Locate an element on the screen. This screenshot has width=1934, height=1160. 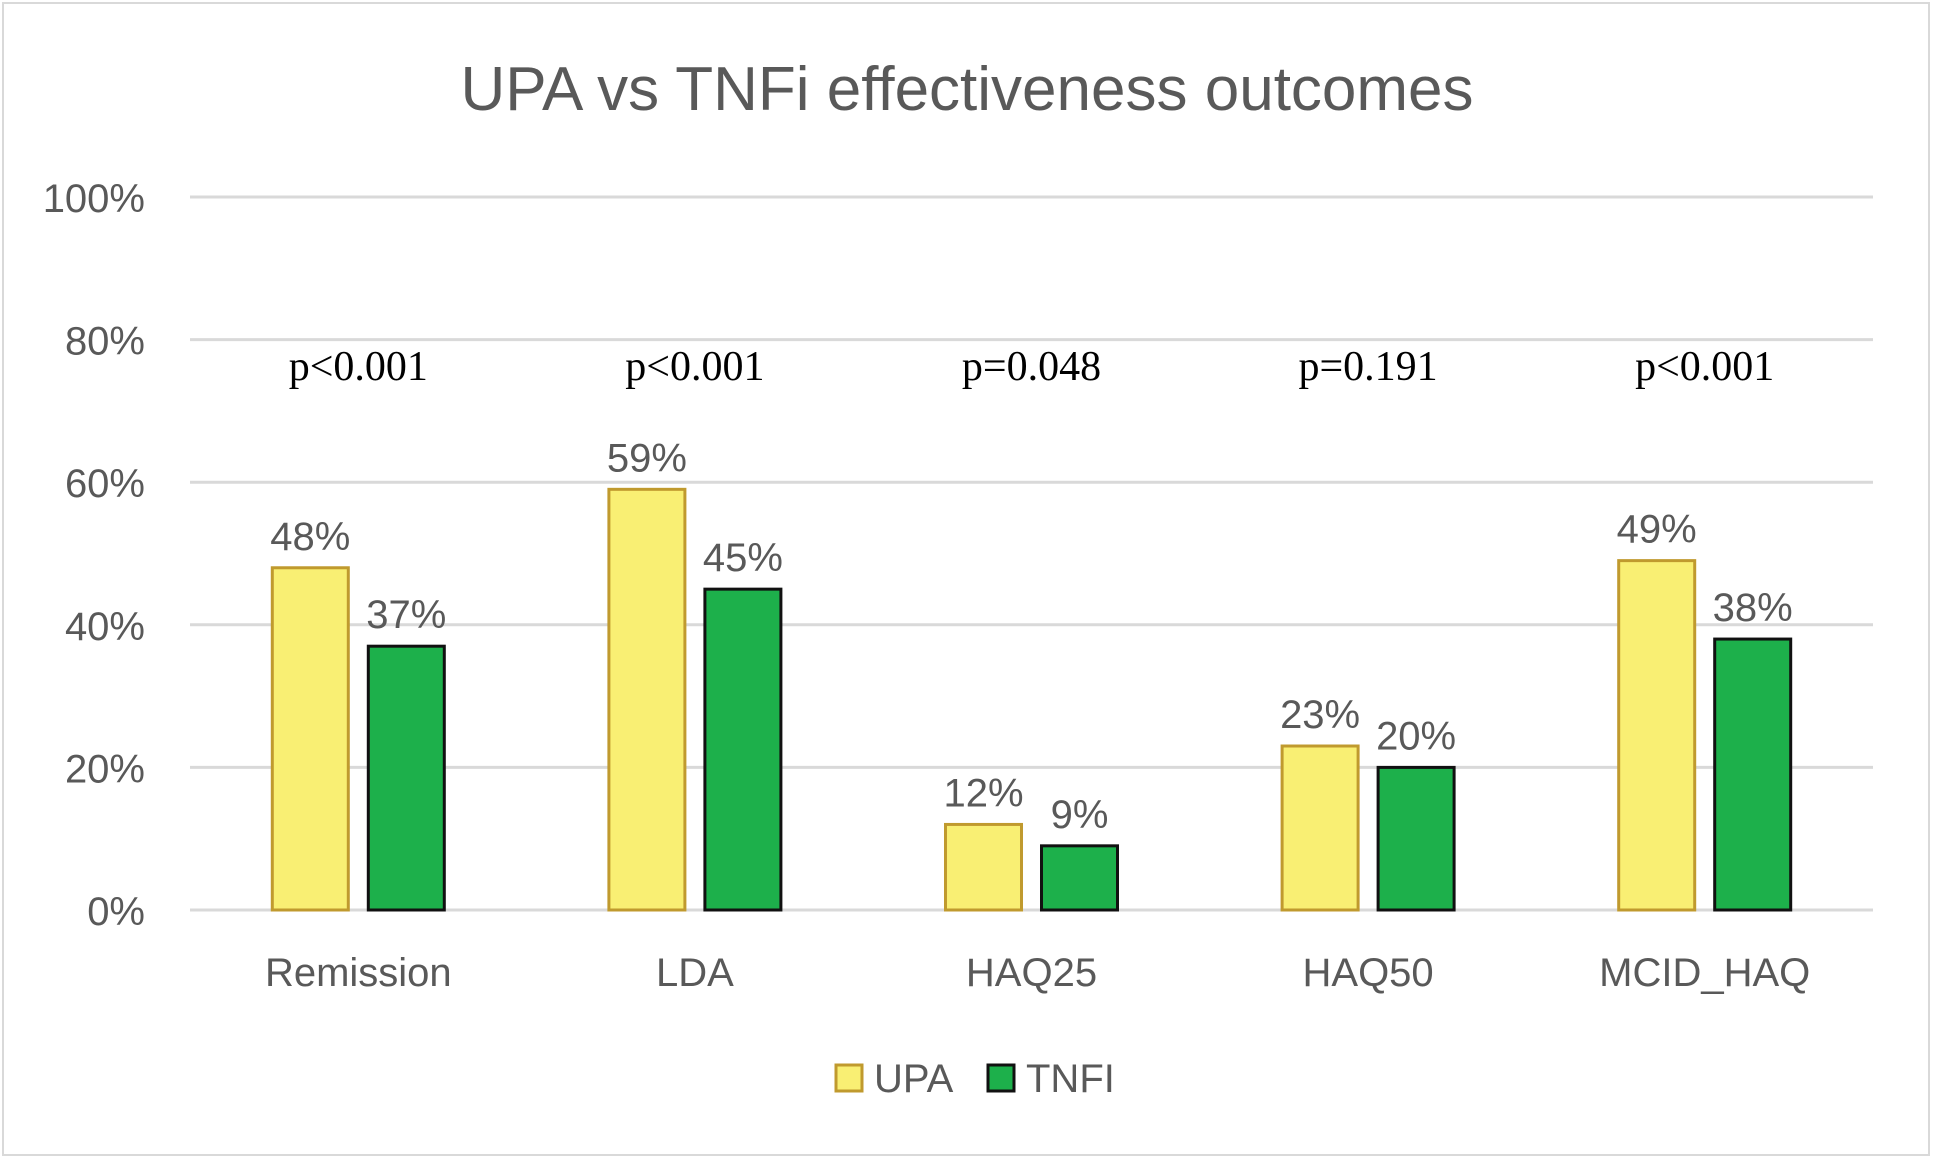
data-label: 48% is located at coordinates (310, 537).